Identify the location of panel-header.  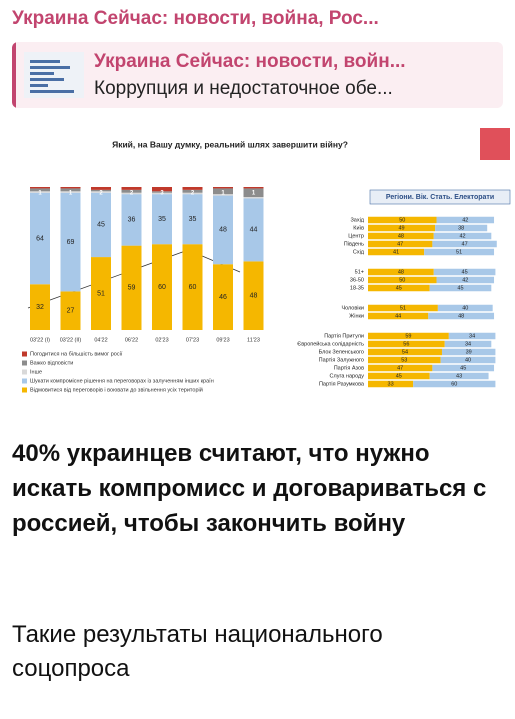
(440, 197).